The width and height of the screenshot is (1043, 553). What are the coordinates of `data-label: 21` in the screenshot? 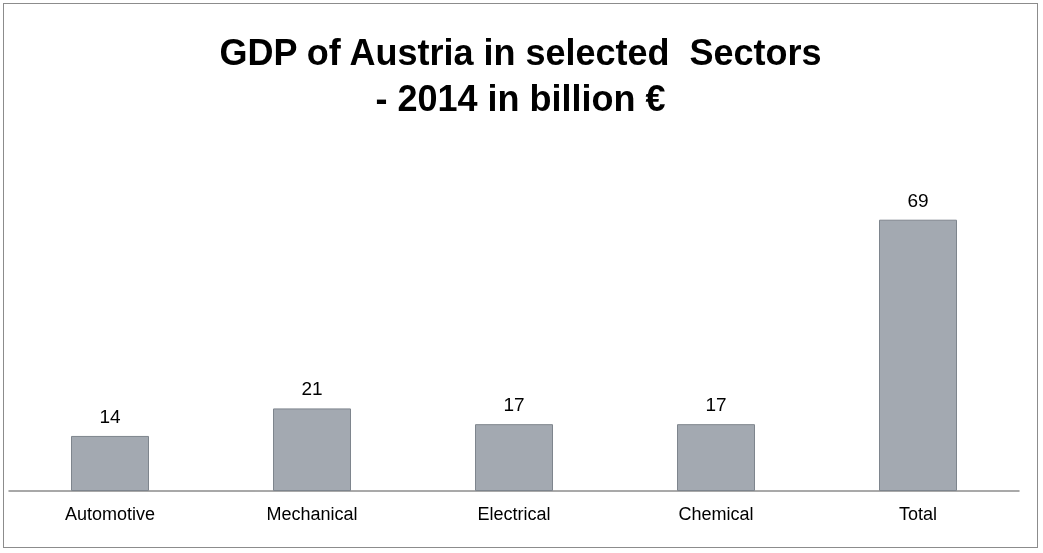 It's located at (312, 389).